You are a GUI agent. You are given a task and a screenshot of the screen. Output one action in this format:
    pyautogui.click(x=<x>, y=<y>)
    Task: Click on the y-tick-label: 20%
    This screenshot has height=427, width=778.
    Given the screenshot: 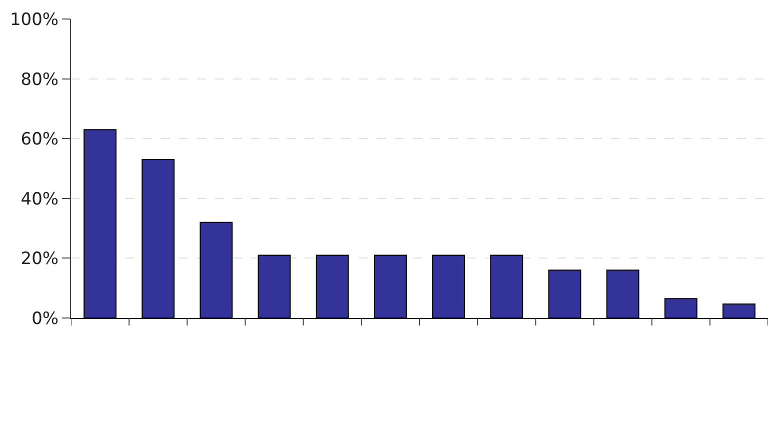 What is the action you would take?
    pyautogui.click(x=39, y=259)
    